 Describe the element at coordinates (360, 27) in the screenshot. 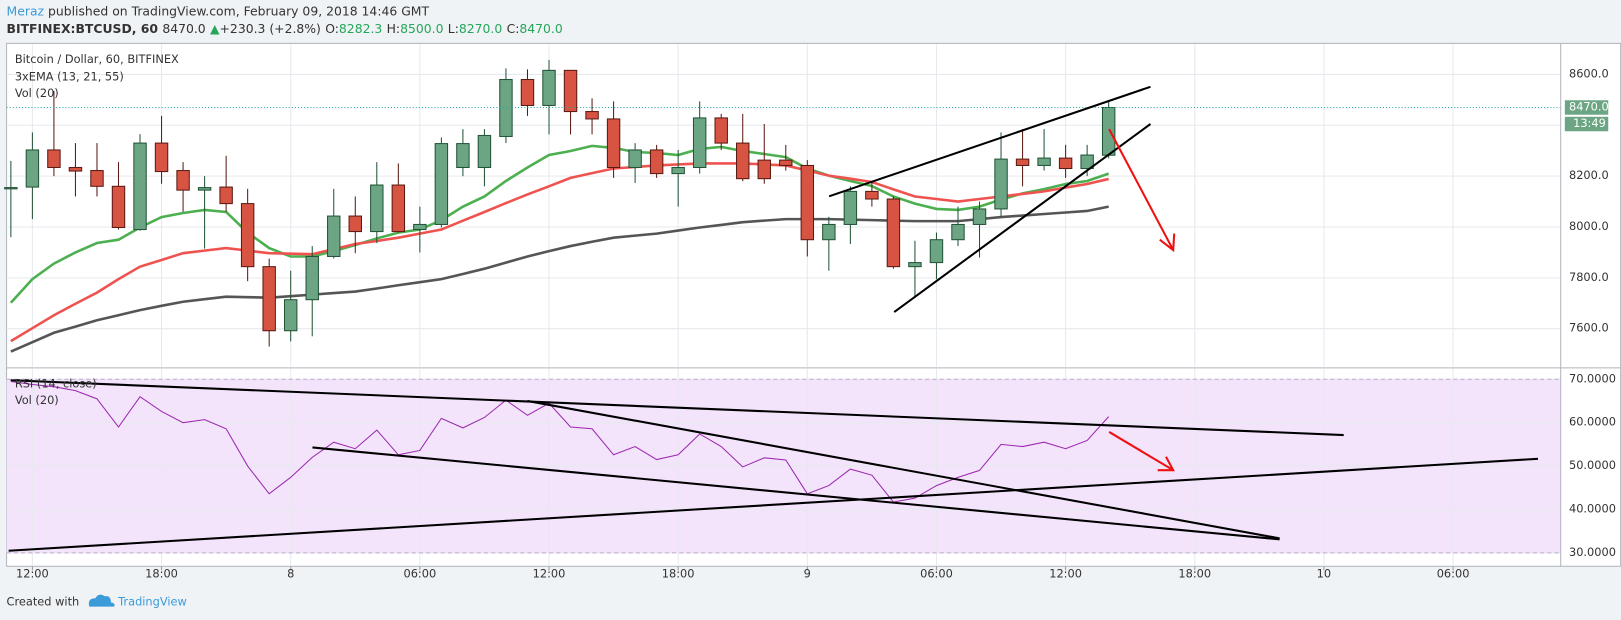

I see `o: 8282.3` at that location.